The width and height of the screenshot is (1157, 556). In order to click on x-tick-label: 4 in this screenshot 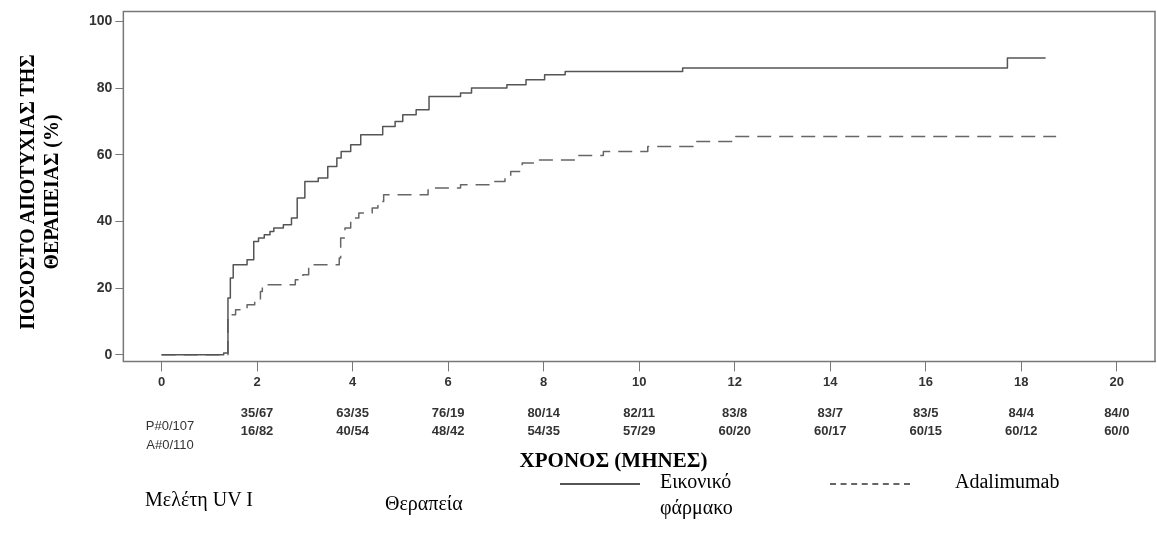, I will do `click(352, 381)`.